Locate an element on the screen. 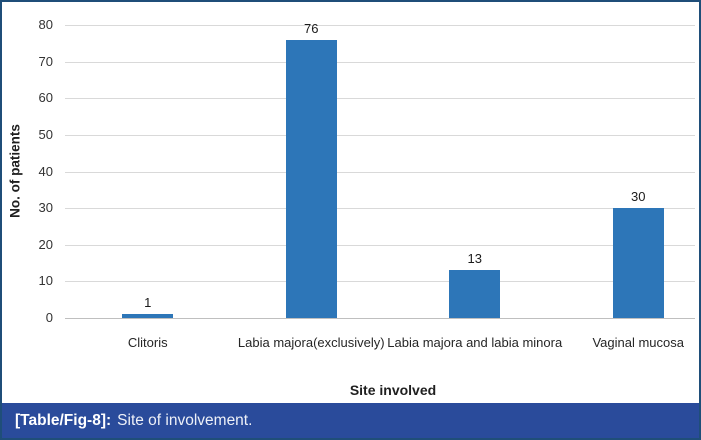  bar-value-label: 13 is located at coordinates (474, 258).